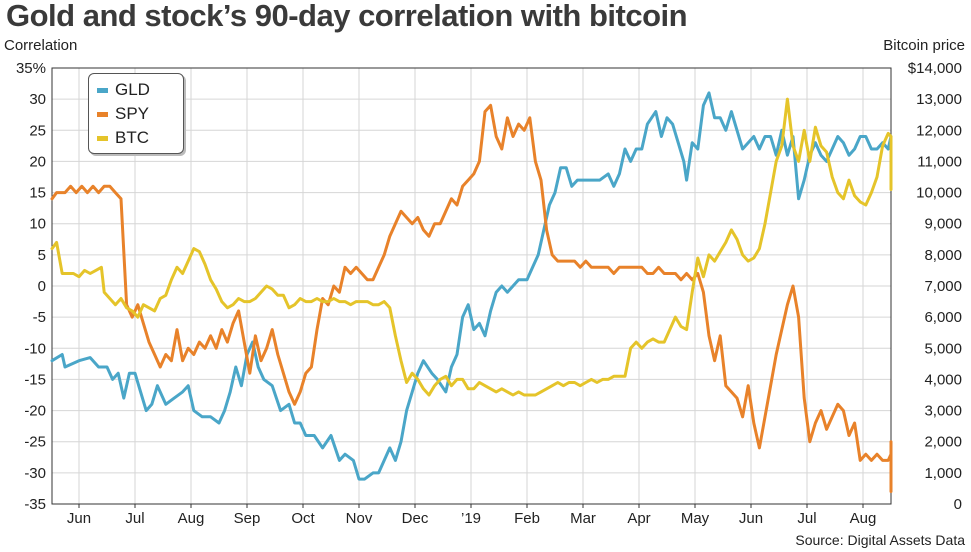 This screenshot has height=552, width=971. I want to click on y-left-tick: 0, so click(42, 286).